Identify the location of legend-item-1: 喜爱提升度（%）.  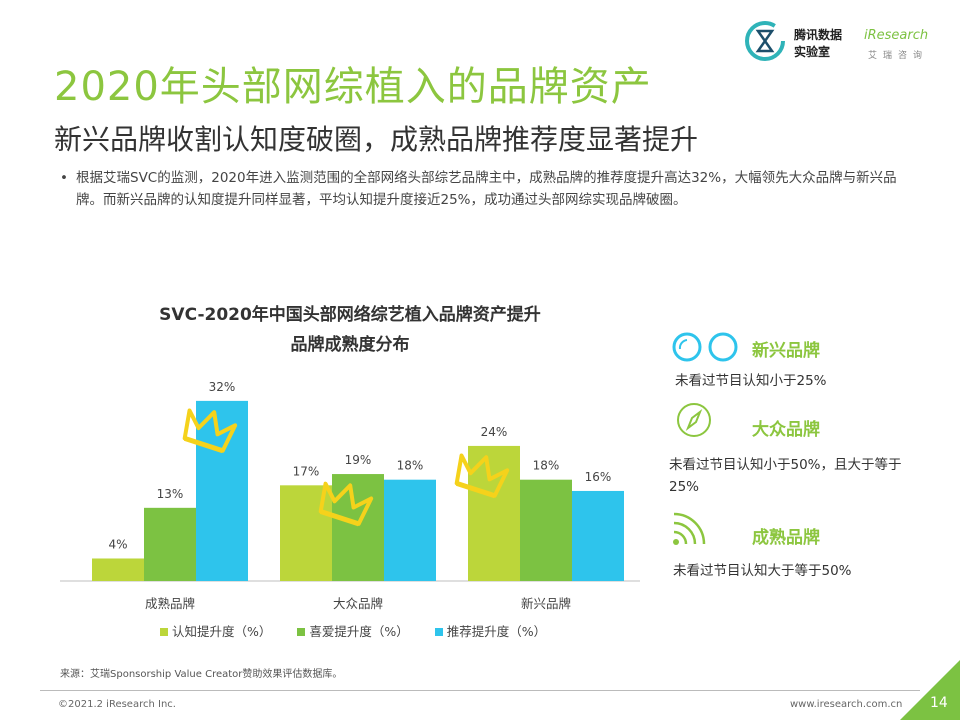
(353, 630).